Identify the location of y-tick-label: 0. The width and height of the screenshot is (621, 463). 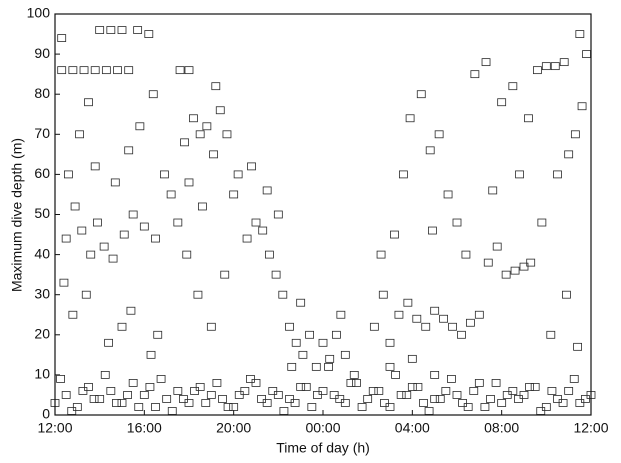
(46, 414).